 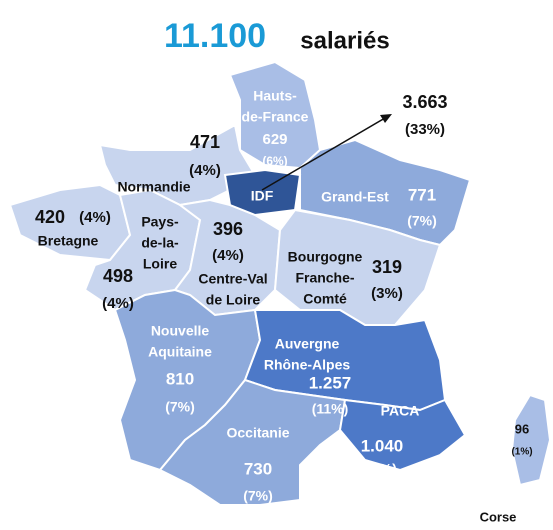 I want to click on region-share: (11%), so click(x=330, y=409).